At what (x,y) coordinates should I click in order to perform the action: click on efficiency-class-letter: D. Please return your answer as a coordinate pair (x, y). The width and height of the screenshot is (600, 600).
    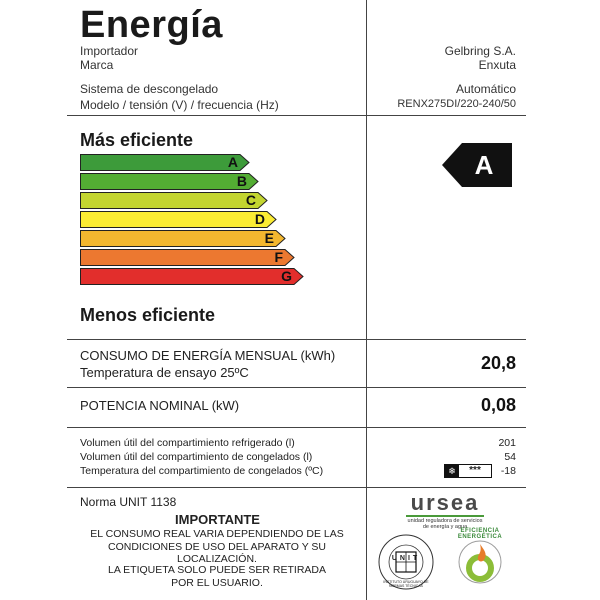
    Looking at the image, I should click on (259, 219).